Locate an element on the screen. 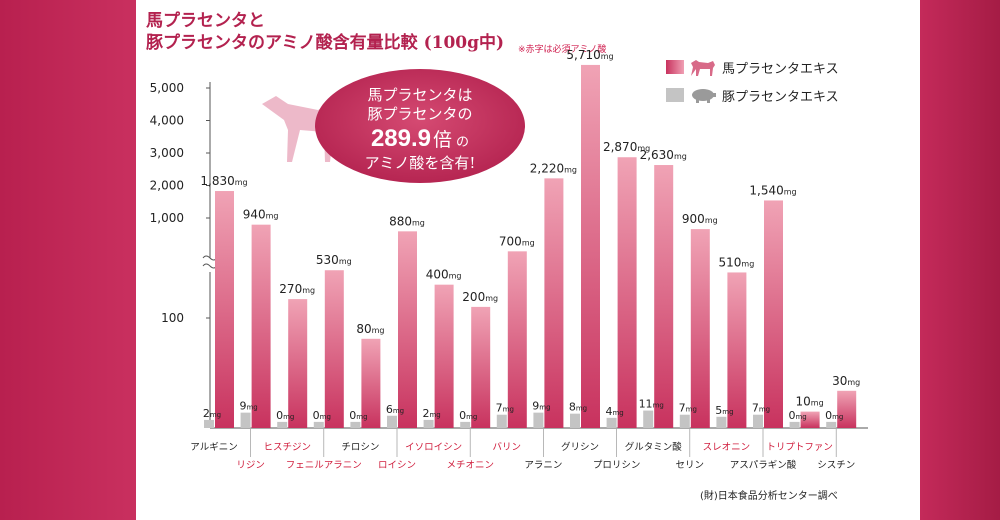 The image size is (1000, 520). category-label: アルギニン is located at coordinates (213, 447).